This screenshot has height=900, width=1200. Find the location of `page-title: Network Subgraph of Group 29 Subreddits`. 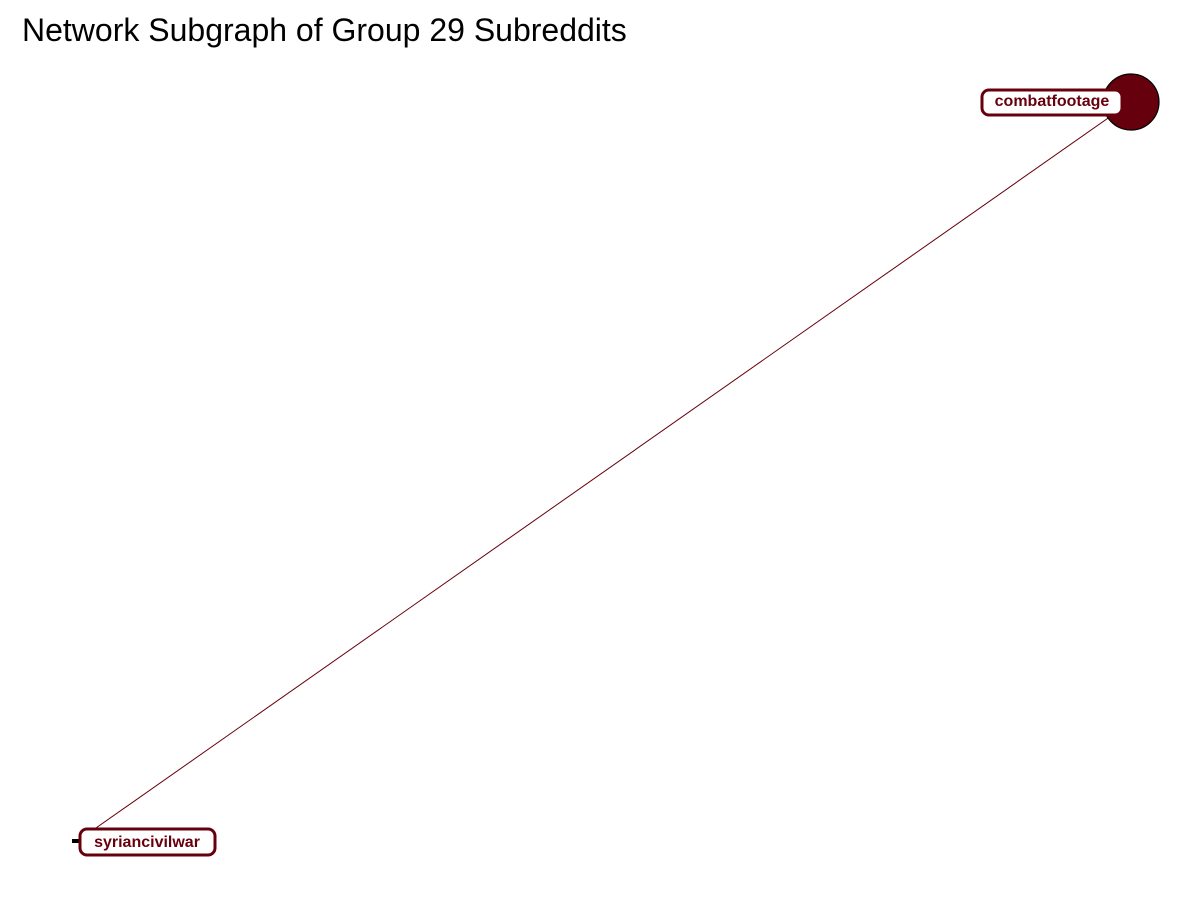

page-title: Network Subgraph of Group 29 Subreddits is located at coordinates (324, 30).